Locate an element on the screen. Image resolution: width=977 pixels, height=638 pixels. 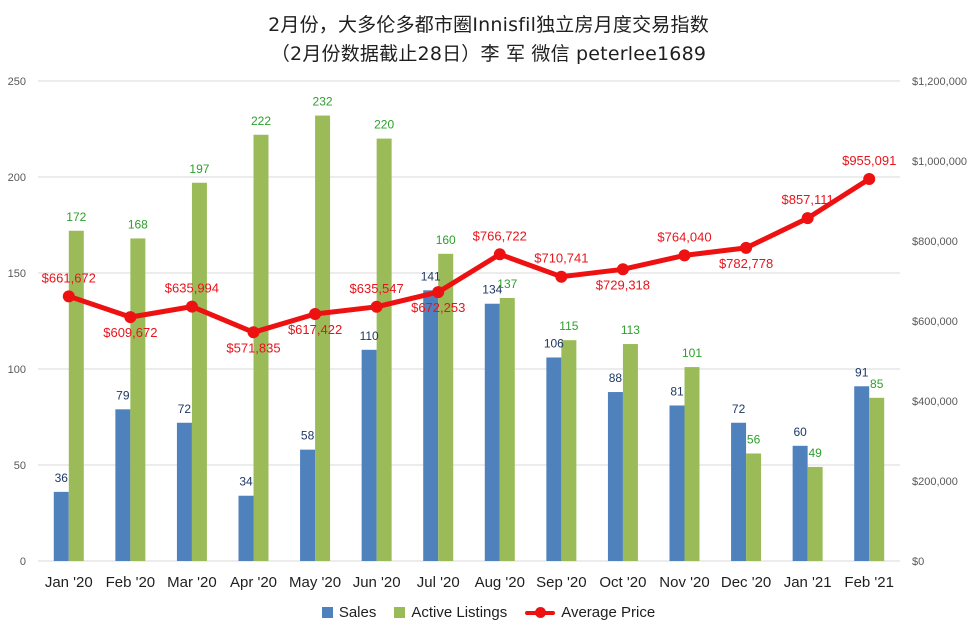
data-label-sales: 141 is located at coordinates (431, 276).